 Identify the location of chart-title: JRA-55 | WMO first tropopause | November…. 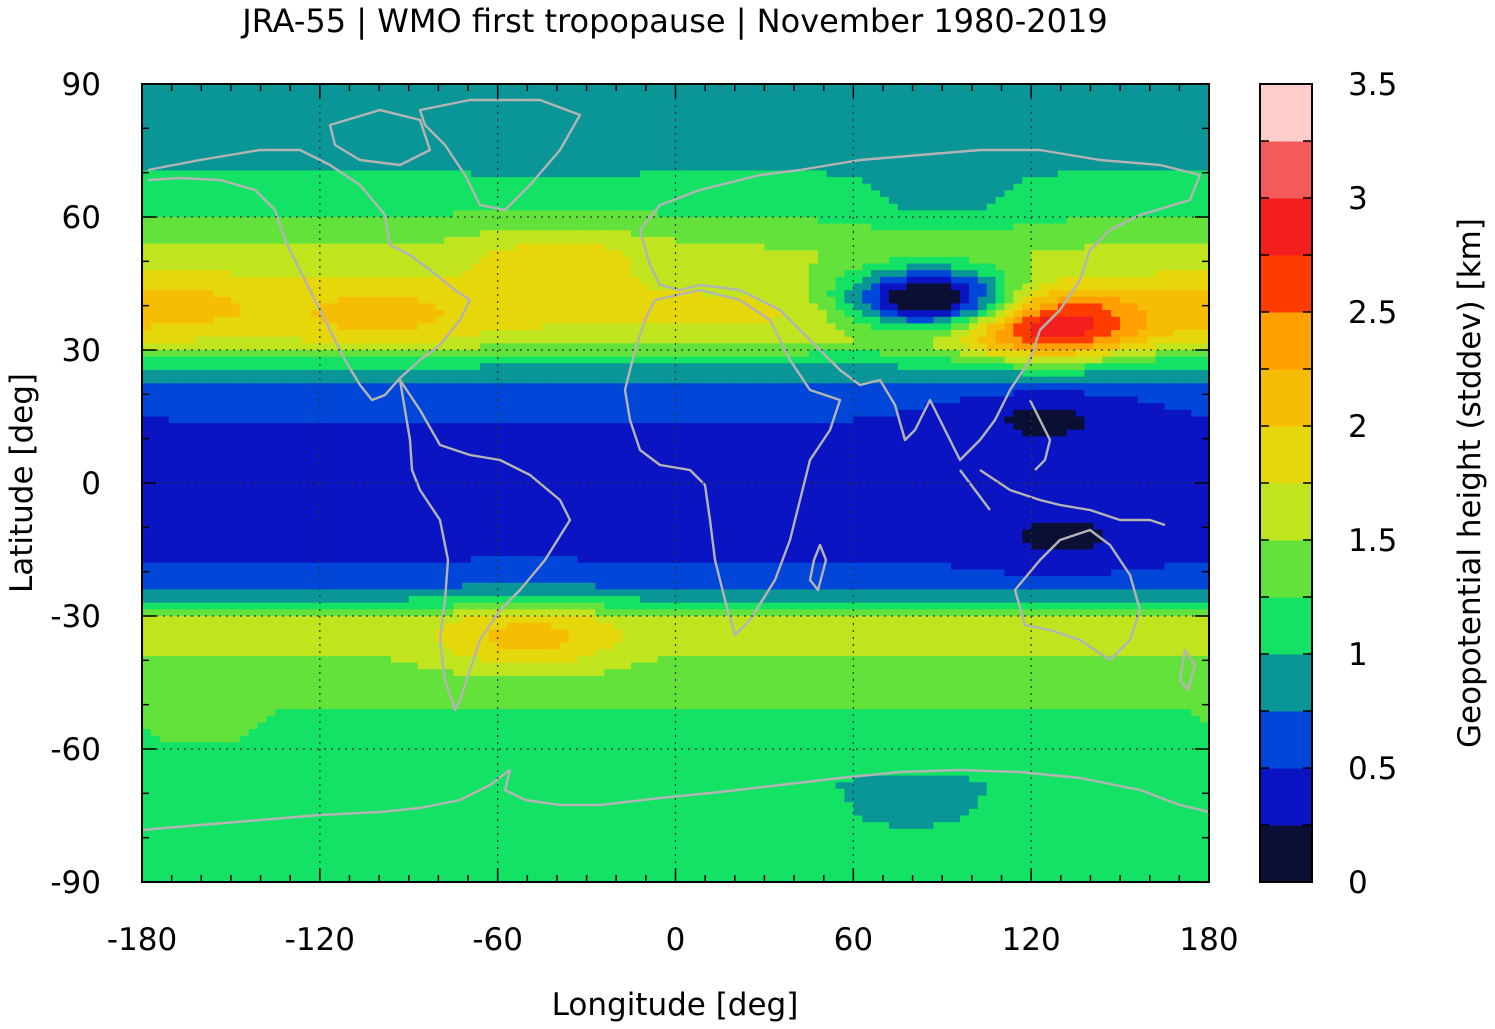
(673, 21).